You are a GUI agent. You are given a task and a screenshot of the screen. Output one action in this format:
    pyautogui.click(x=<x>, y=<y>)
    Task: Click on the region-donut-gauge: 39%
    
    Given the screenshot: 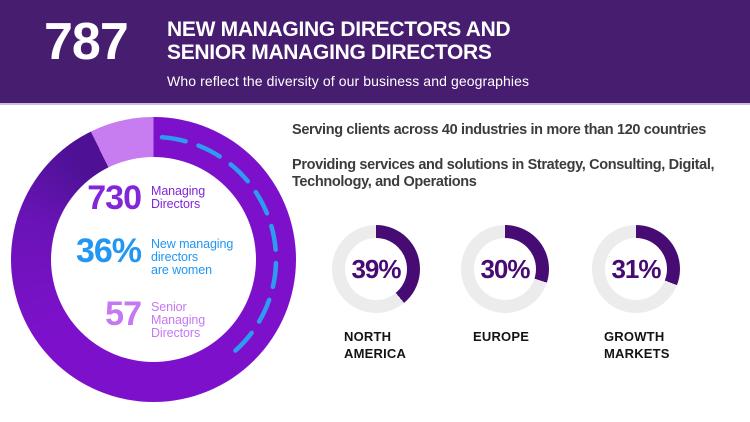 What is the action you would take?
    pyautogui.click(x=376, y=269)
    